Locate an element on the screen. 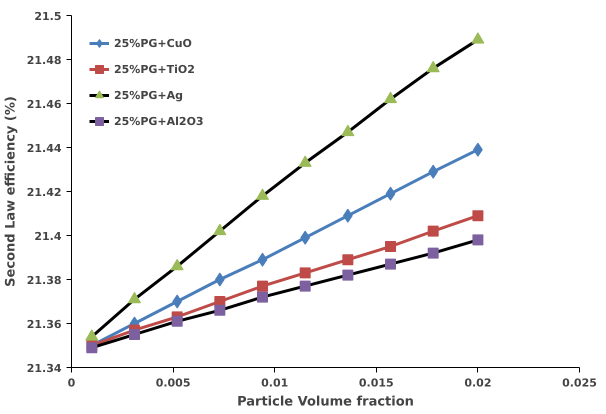 This screenshot has width=606, height=414. y-tick-label: 21.44 is located at coordinates (44, 148).